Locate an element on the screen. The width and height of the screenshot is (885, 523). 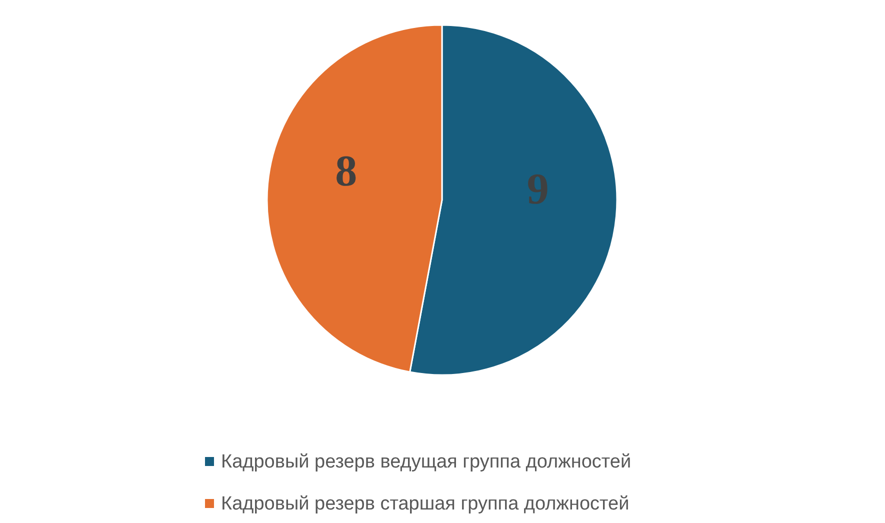
data-label: 9 is located at coordinates (537, 189).